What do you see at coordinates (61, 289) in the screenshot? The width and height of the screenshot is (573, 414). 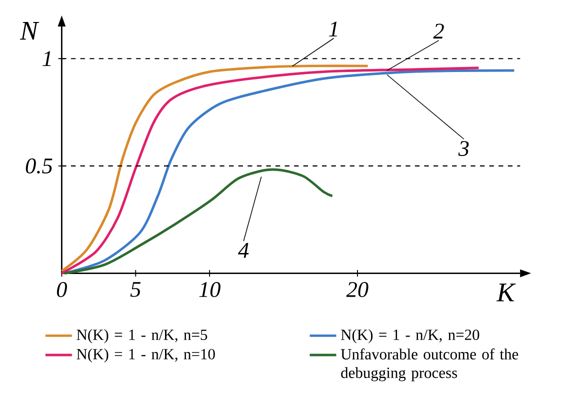 I see `x-tick-label: 0` at bounding box center [61, 289].